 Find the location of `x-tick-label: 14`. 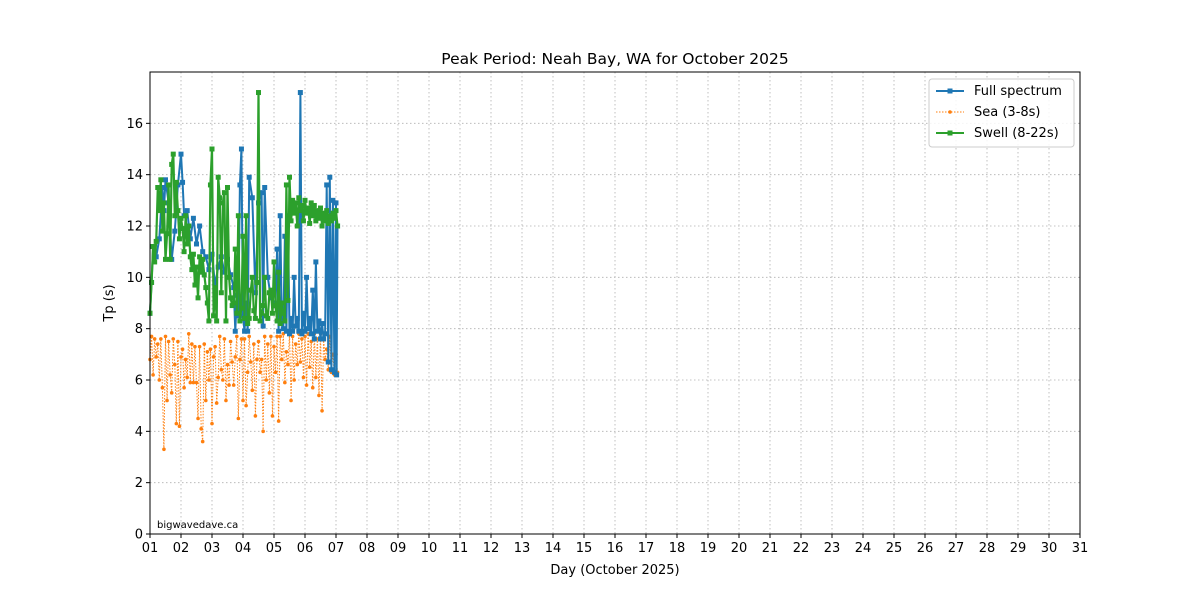

x-tick-label: 14 is located at coordinates (553, 548).